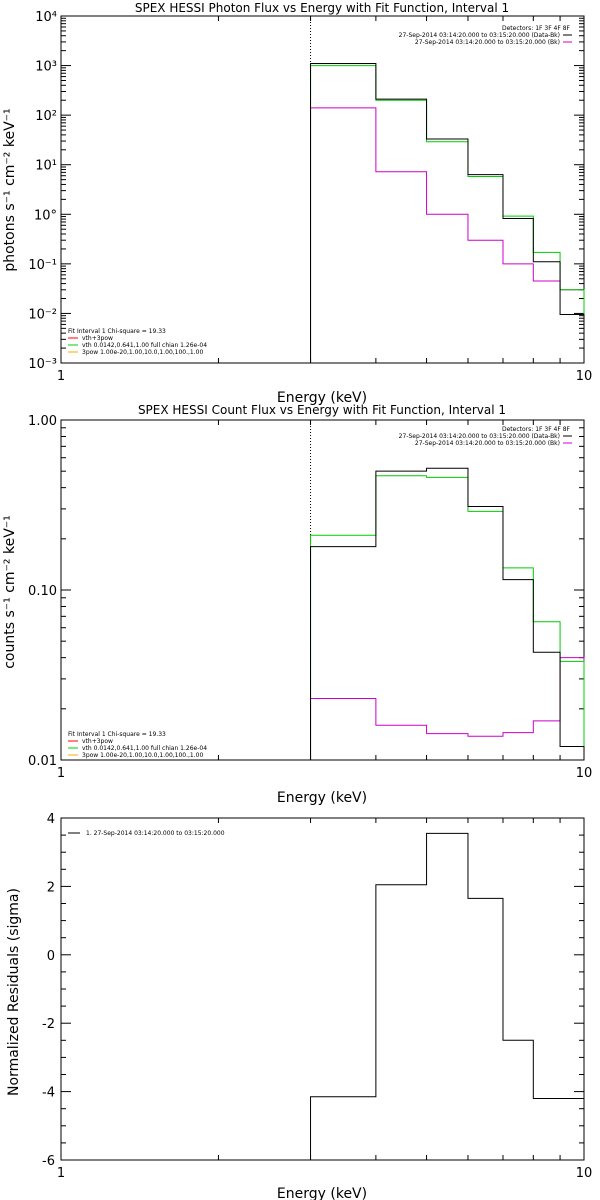 The width and height of the screenshot is (600, 1200). What do you see at coordinates (42, 591) in the screenshot?
I see `panel2-ytick-label: 0.10` at bounding box center [42, 591].